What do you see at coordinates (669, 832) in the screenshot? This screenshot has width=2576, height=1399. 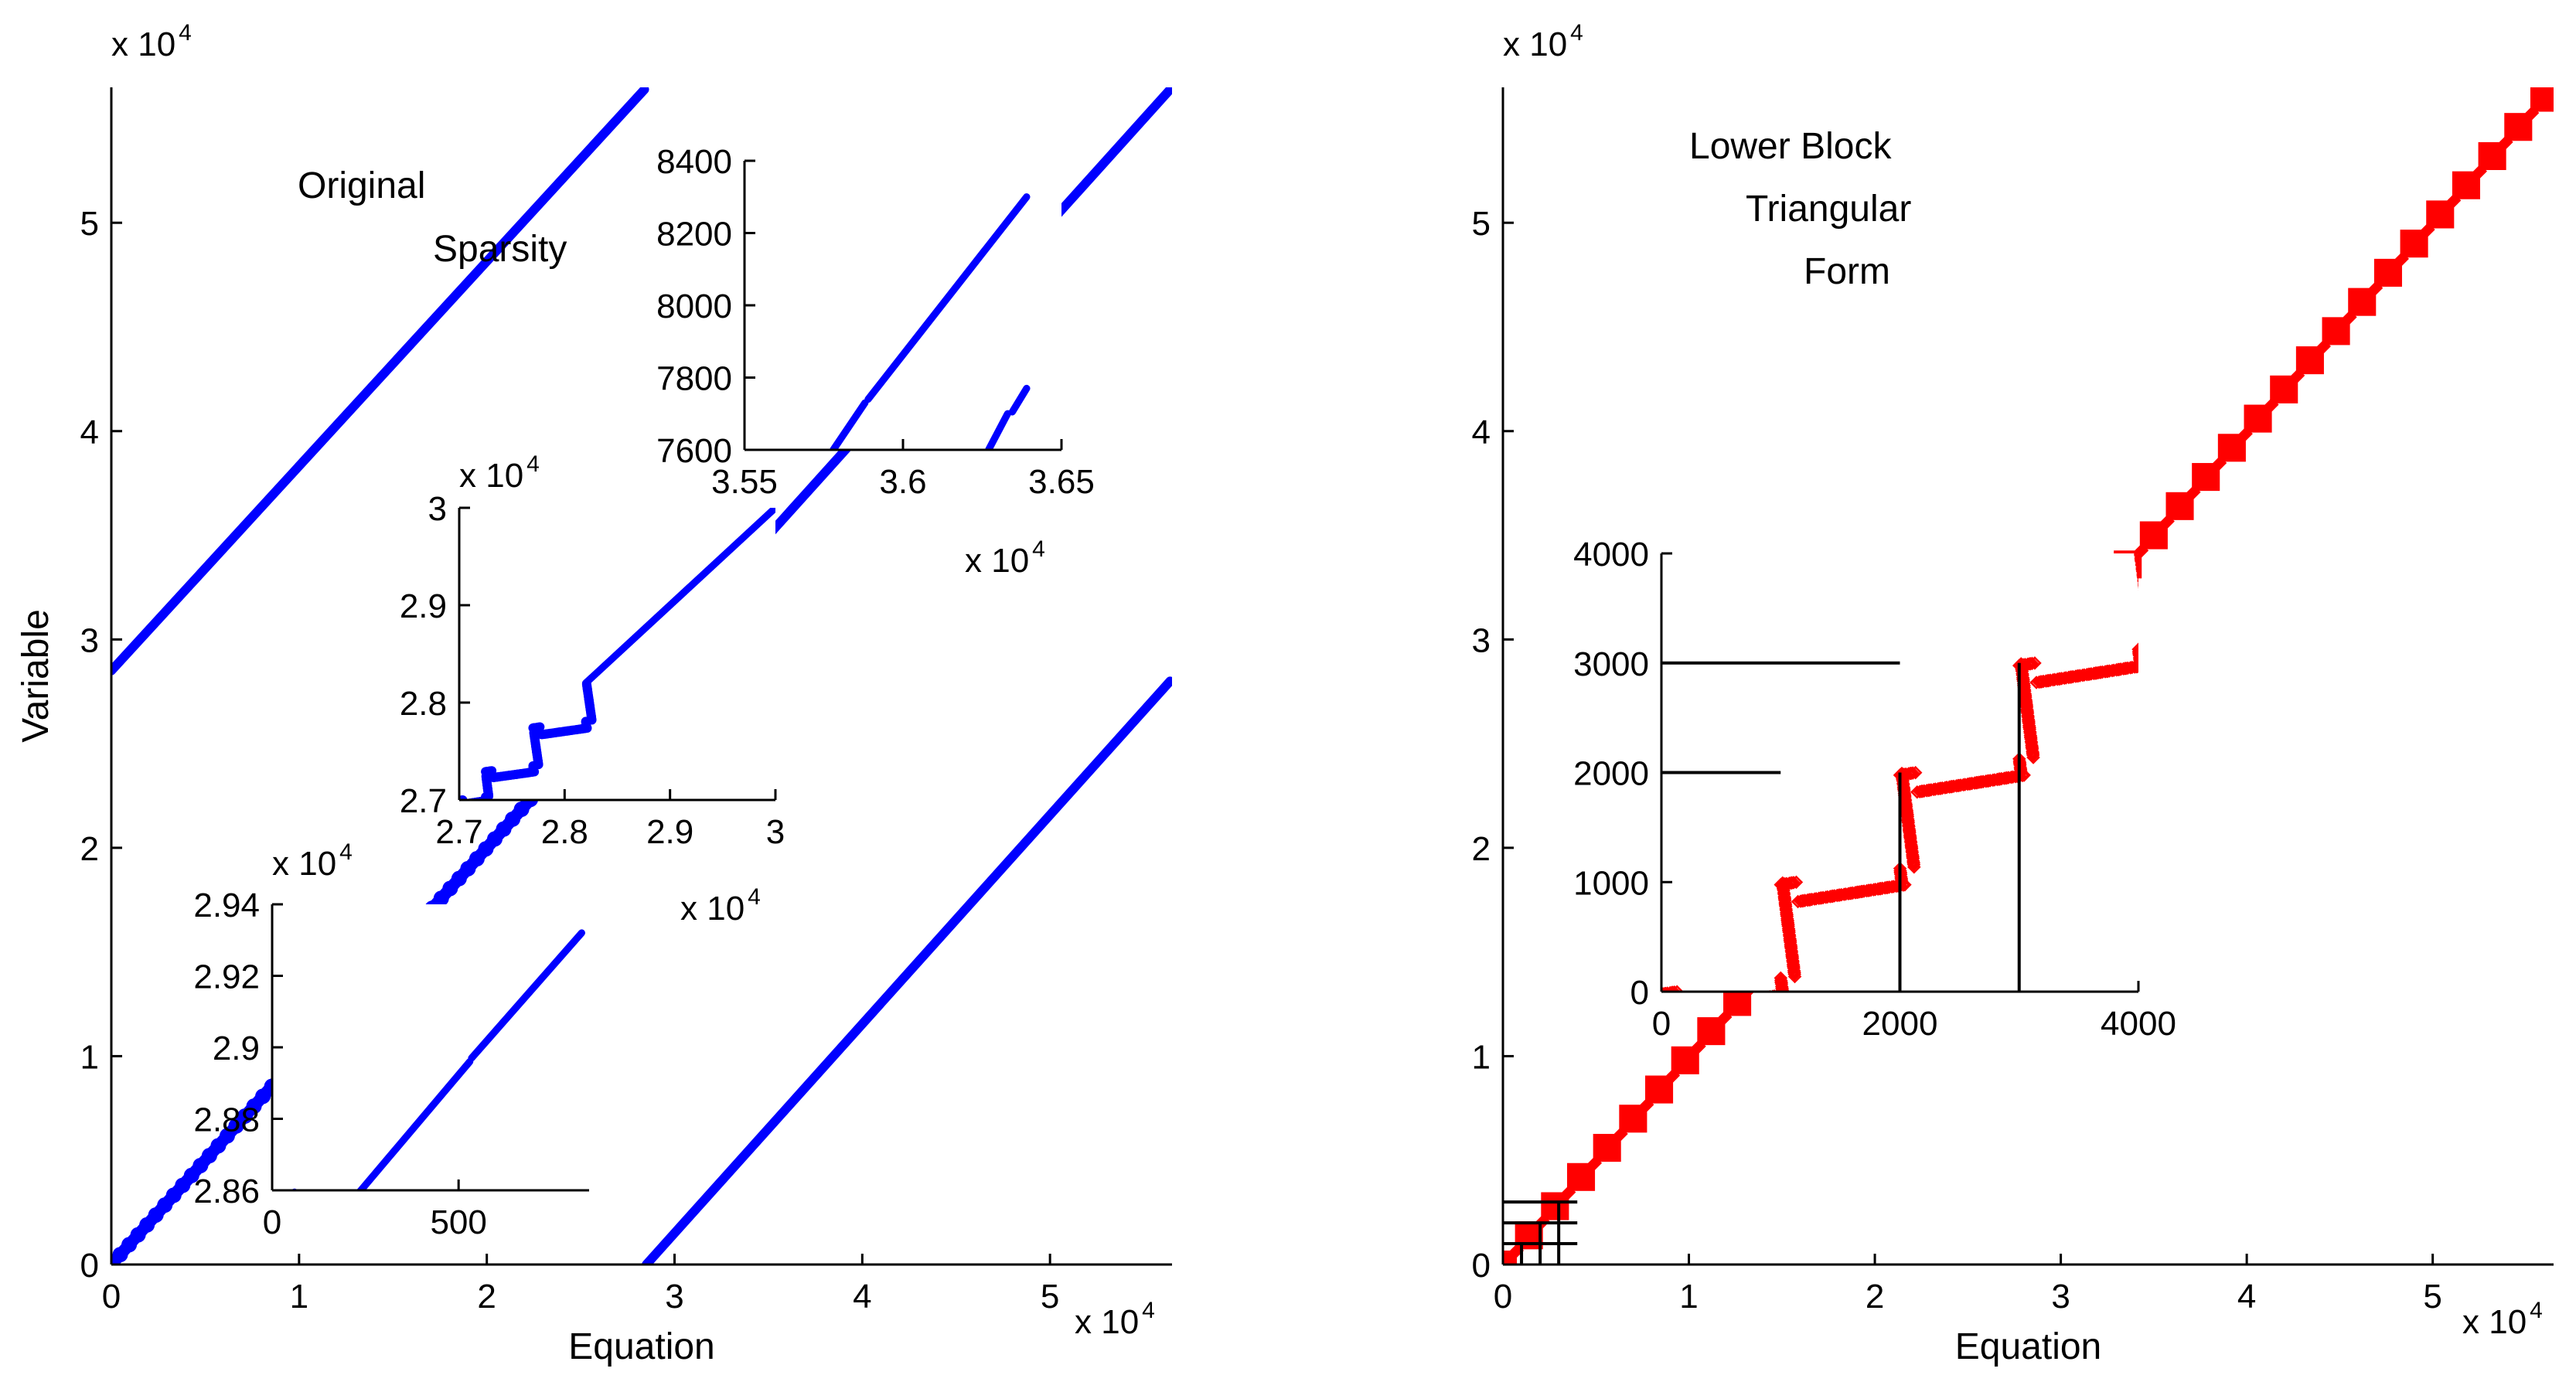 I see `x-tick-label: 2.9` at bounding box center [669, 832].